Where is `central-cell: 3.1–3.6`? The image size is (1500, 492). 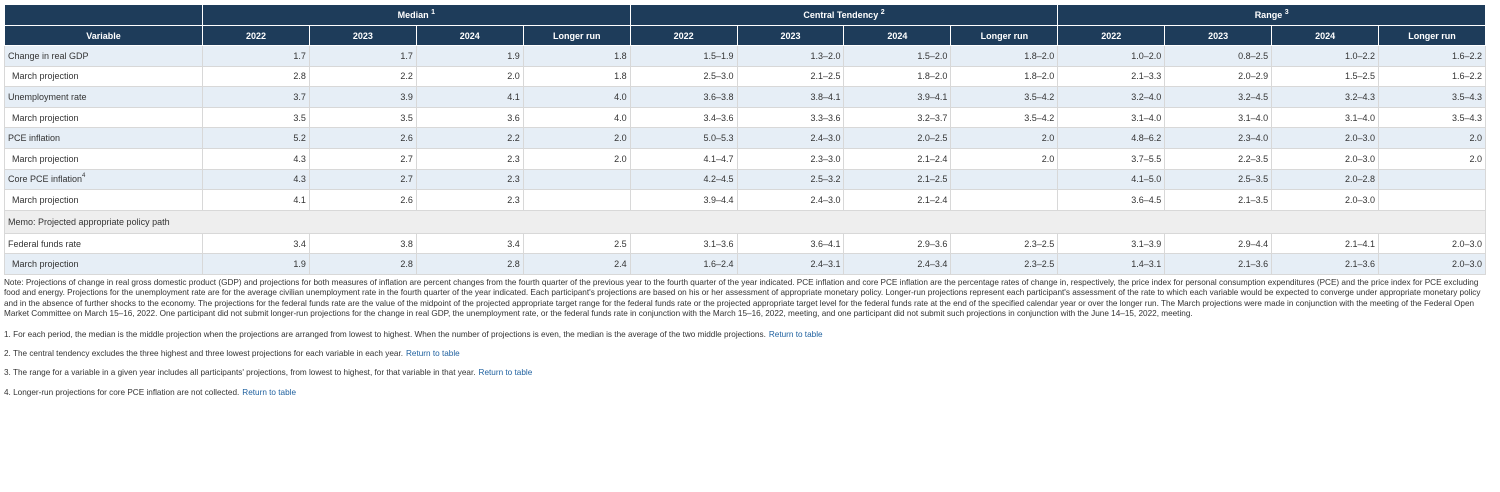 central-cell: 3.1–3.6 is located at coordinates (683, 243).